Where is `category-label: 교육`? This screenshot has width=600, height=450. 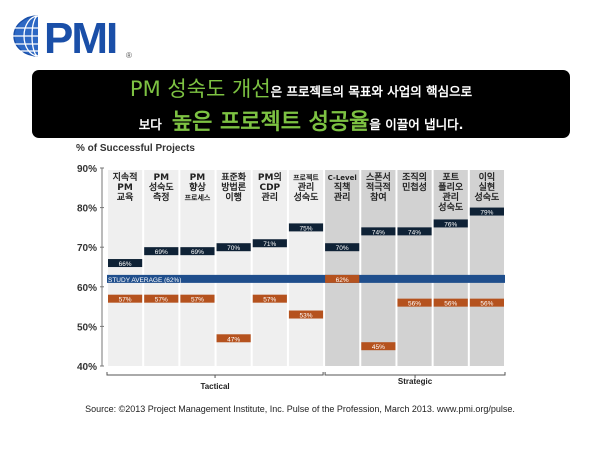 category-label: 교육 is located at coordinates (125, 197).